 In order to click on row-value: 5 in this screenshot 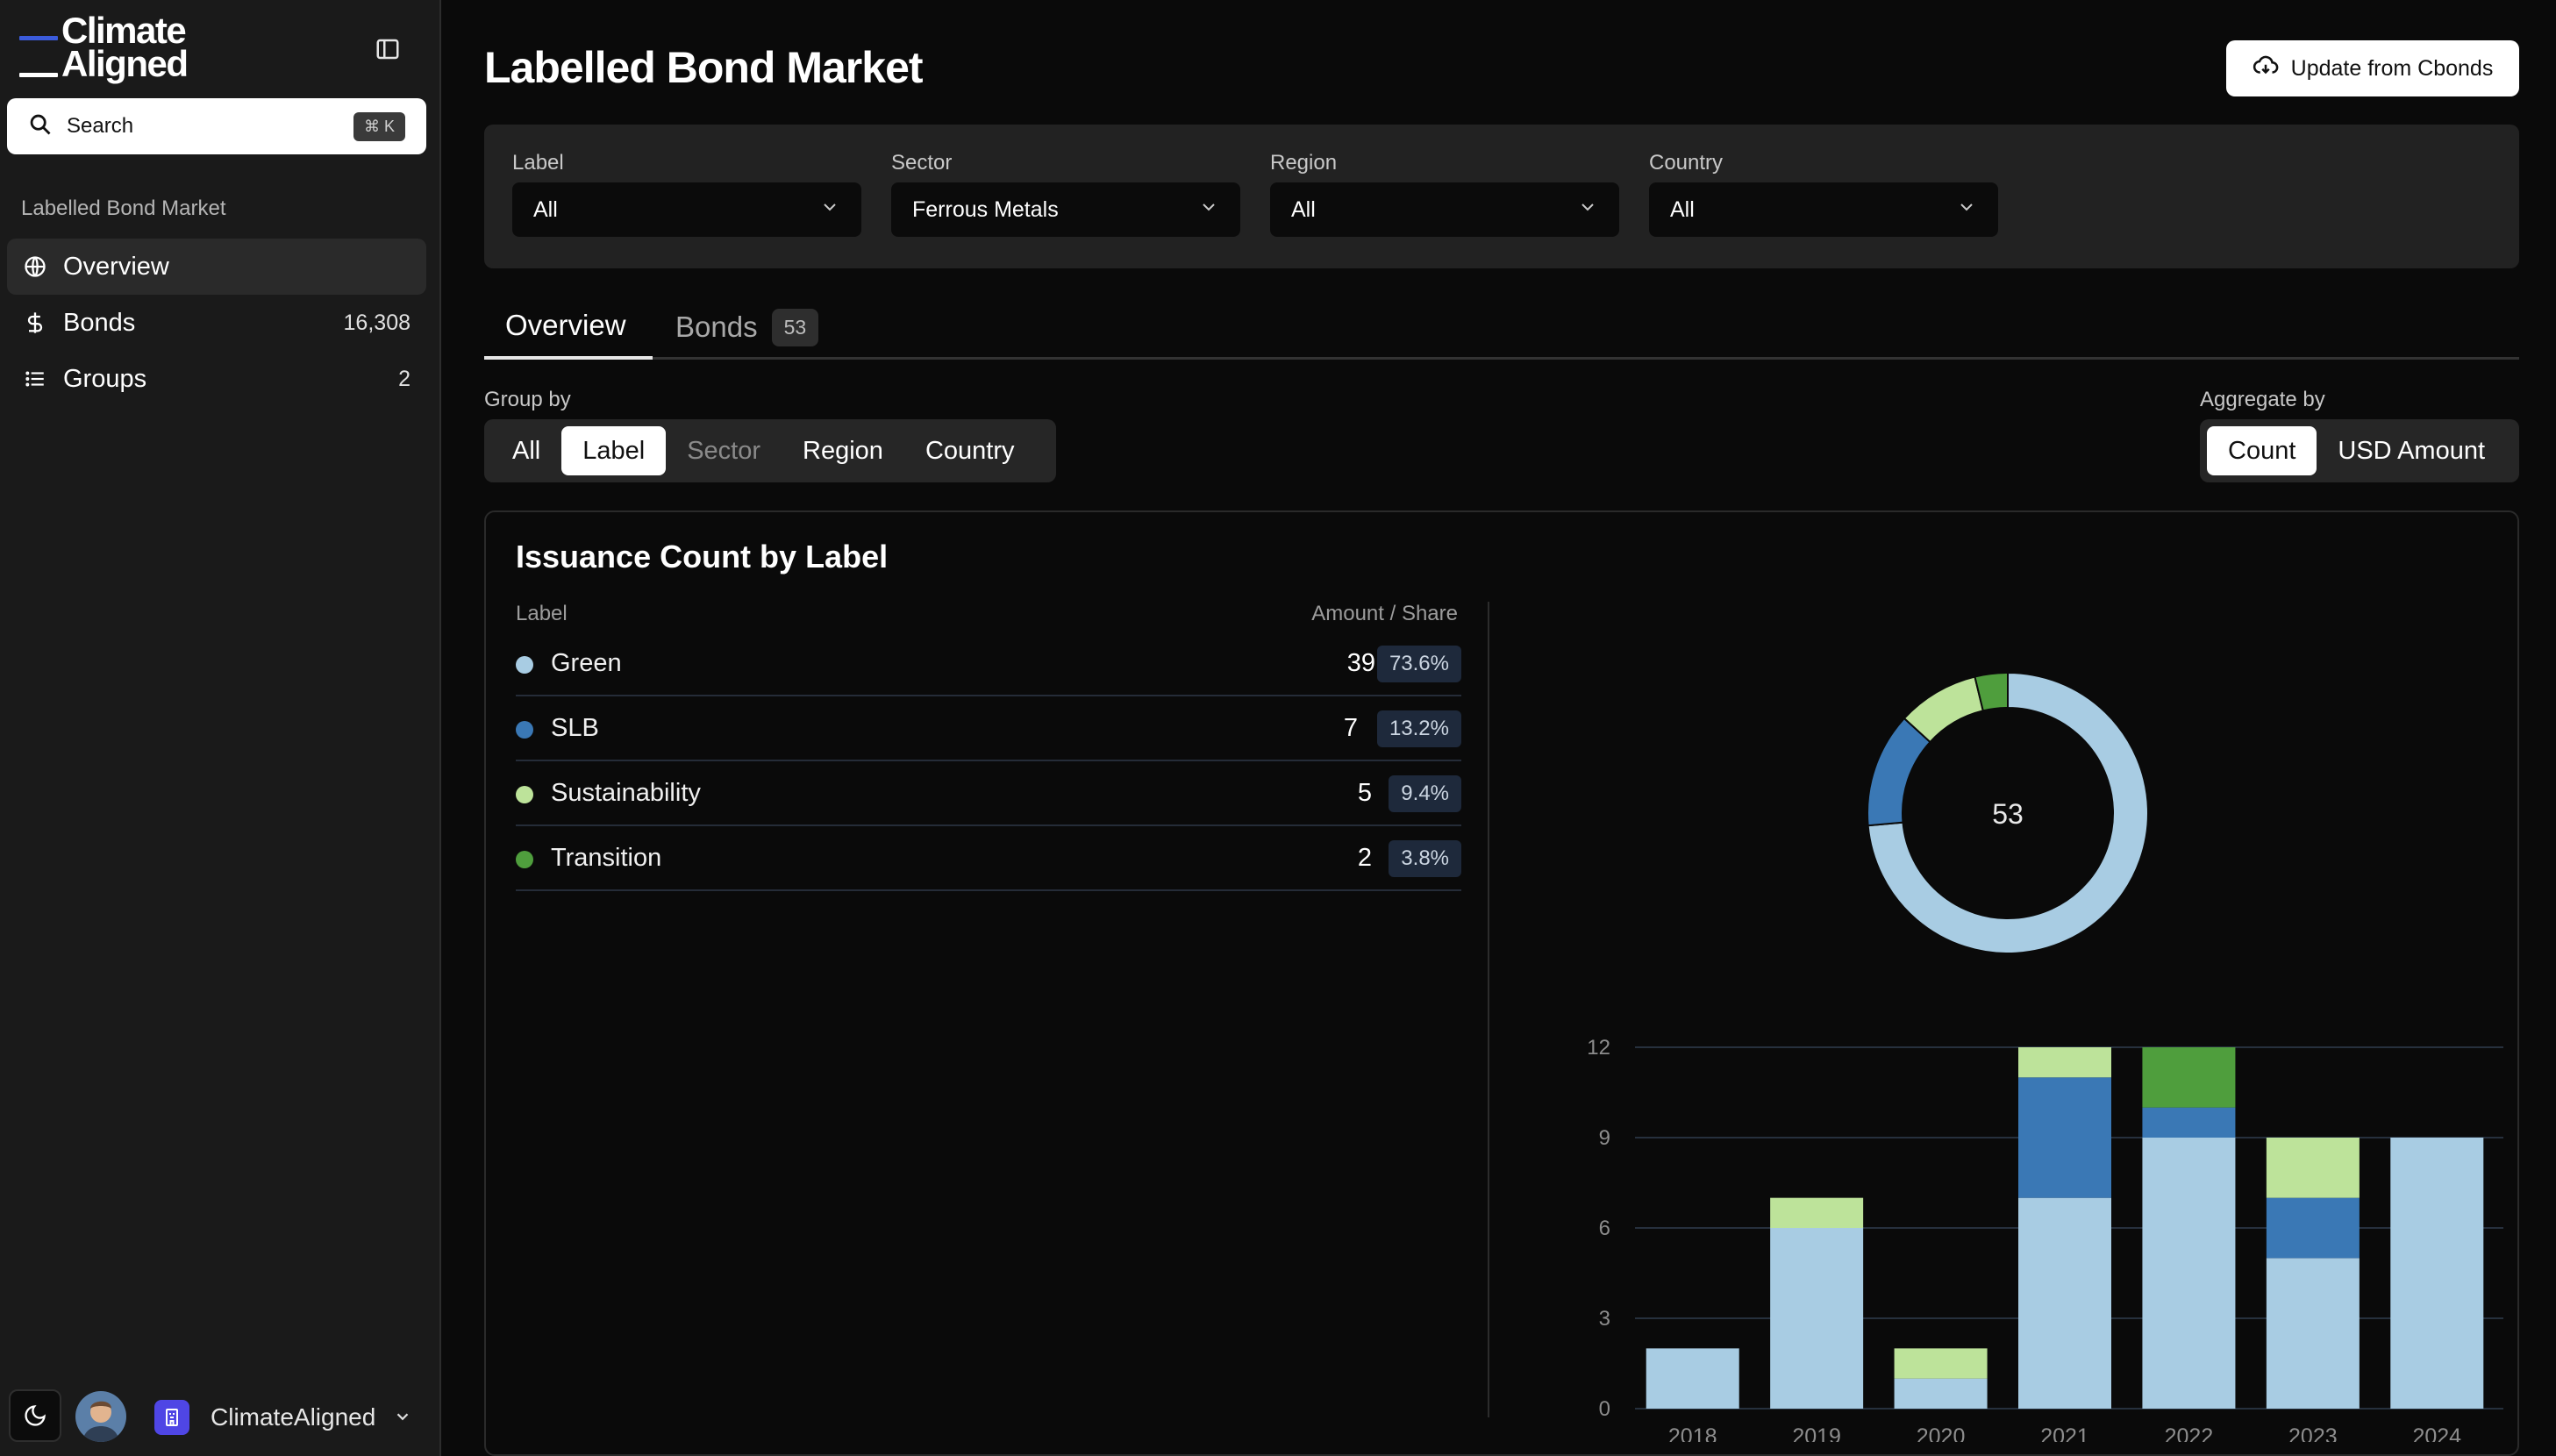, I will do `click(1364, 793)`.